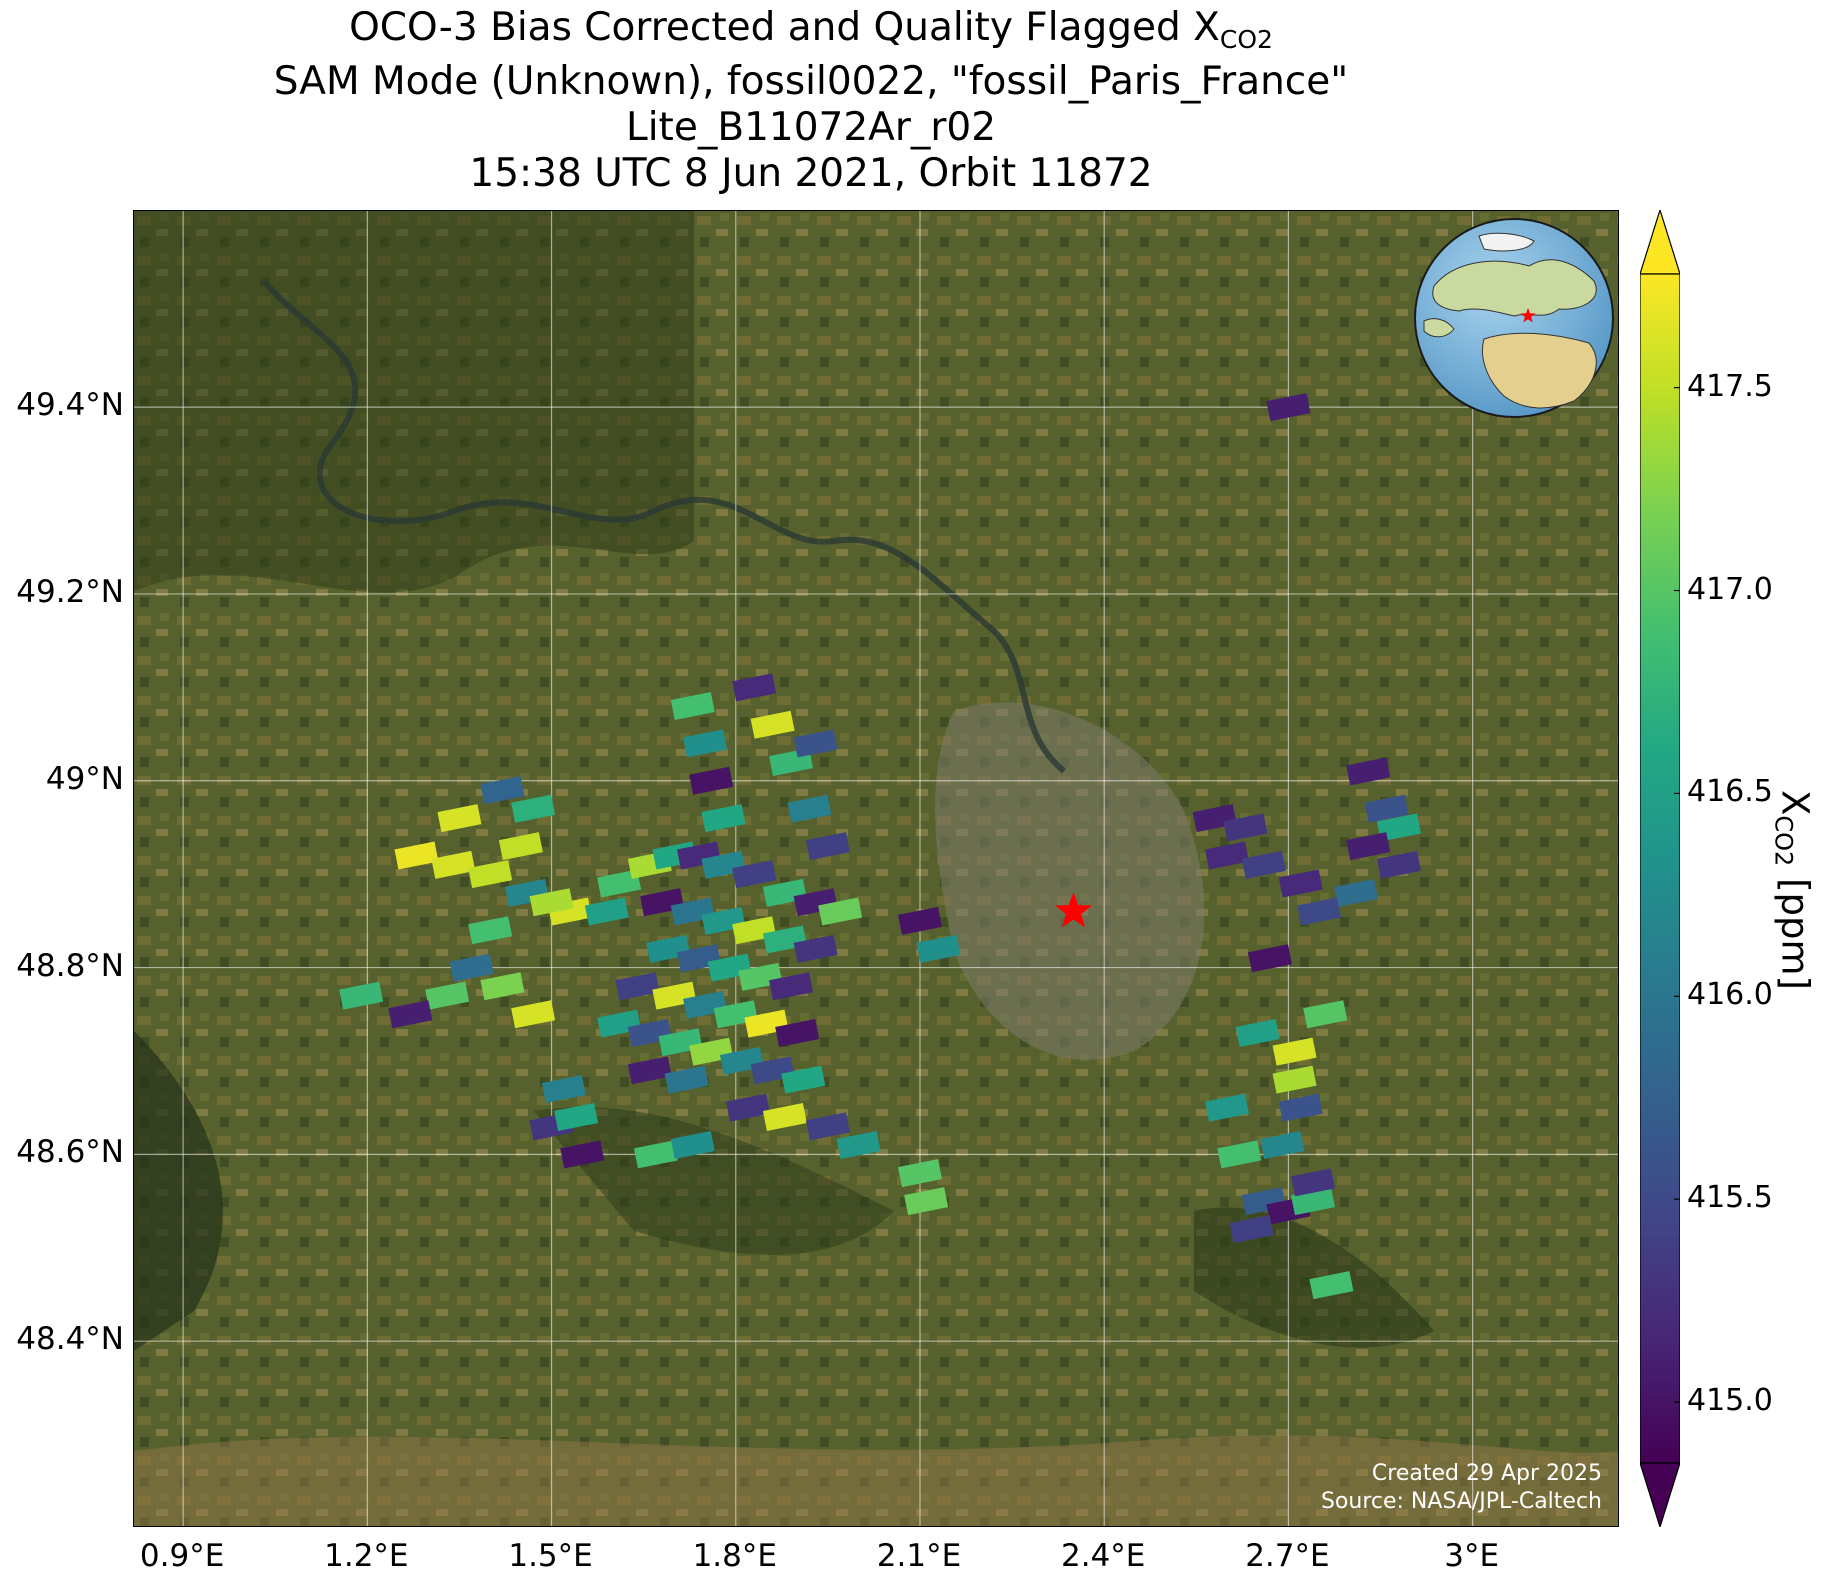  What do you see at coordinates (1073, 910) in the screenshot?
I see `target-star-icon` at bounding box center [1073, 910].